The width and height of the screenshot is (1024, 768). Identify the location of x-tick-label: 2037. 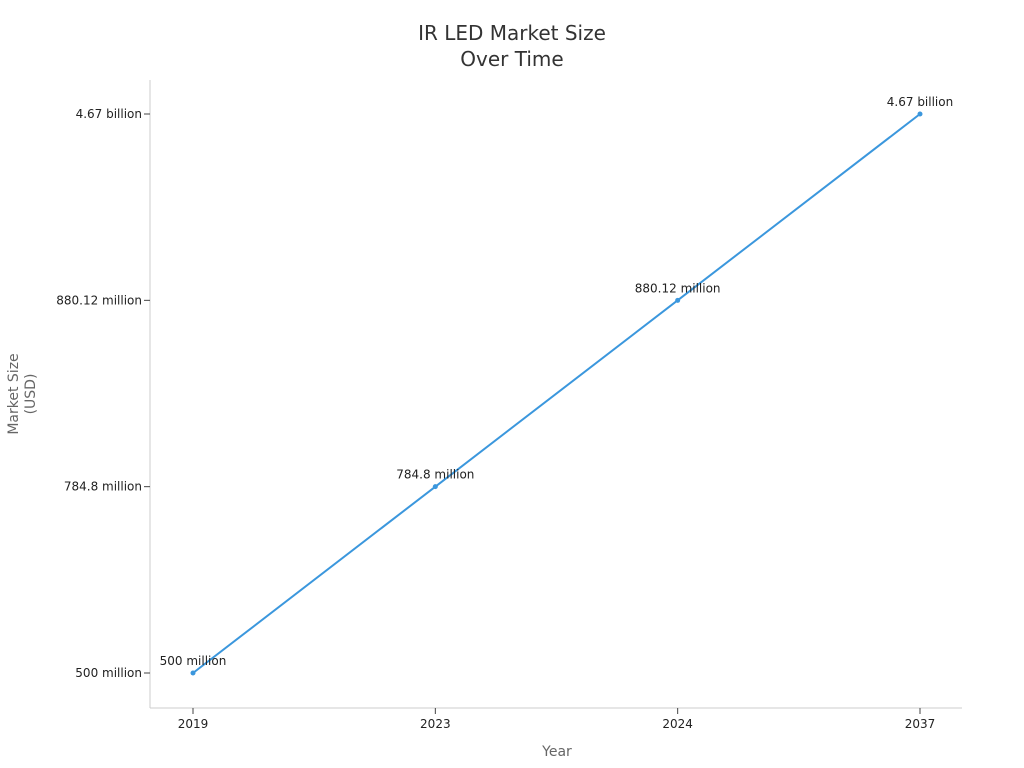
(920, 724).